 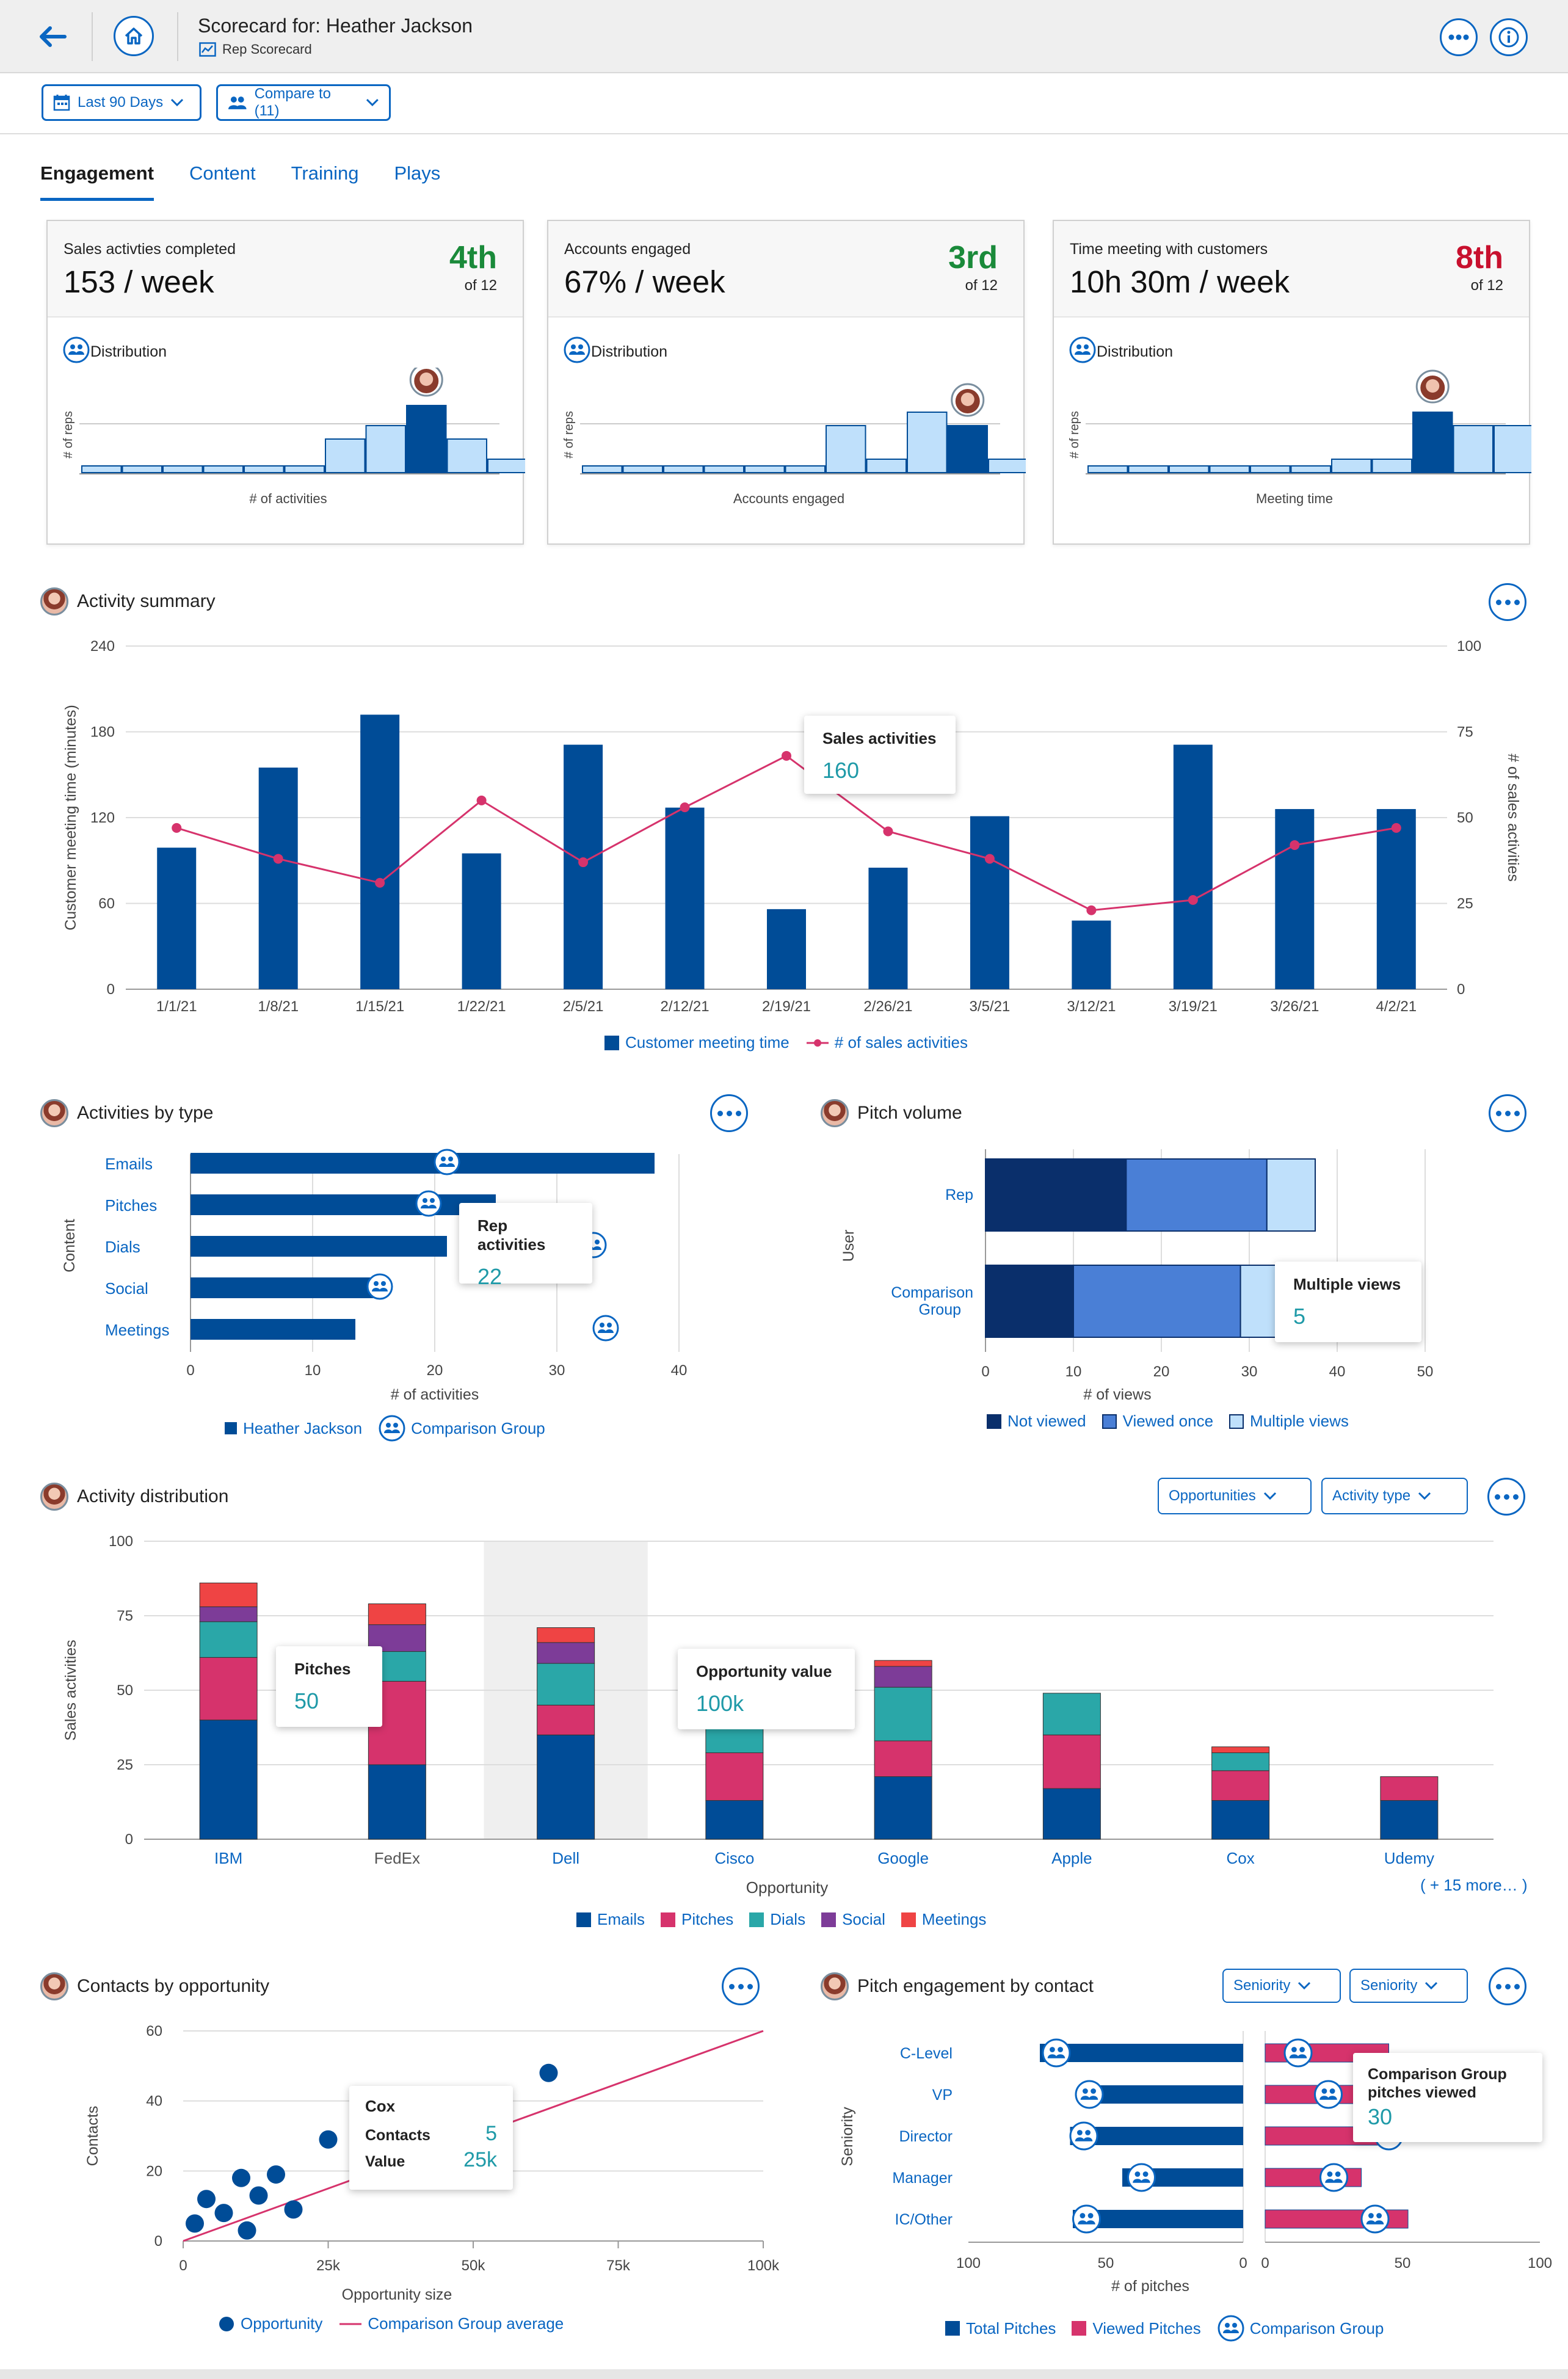 What do you see at coordinates (1479, 257) in the screenshot?
I see `metric-rank: 8th` at bounding box center [1479, 257].